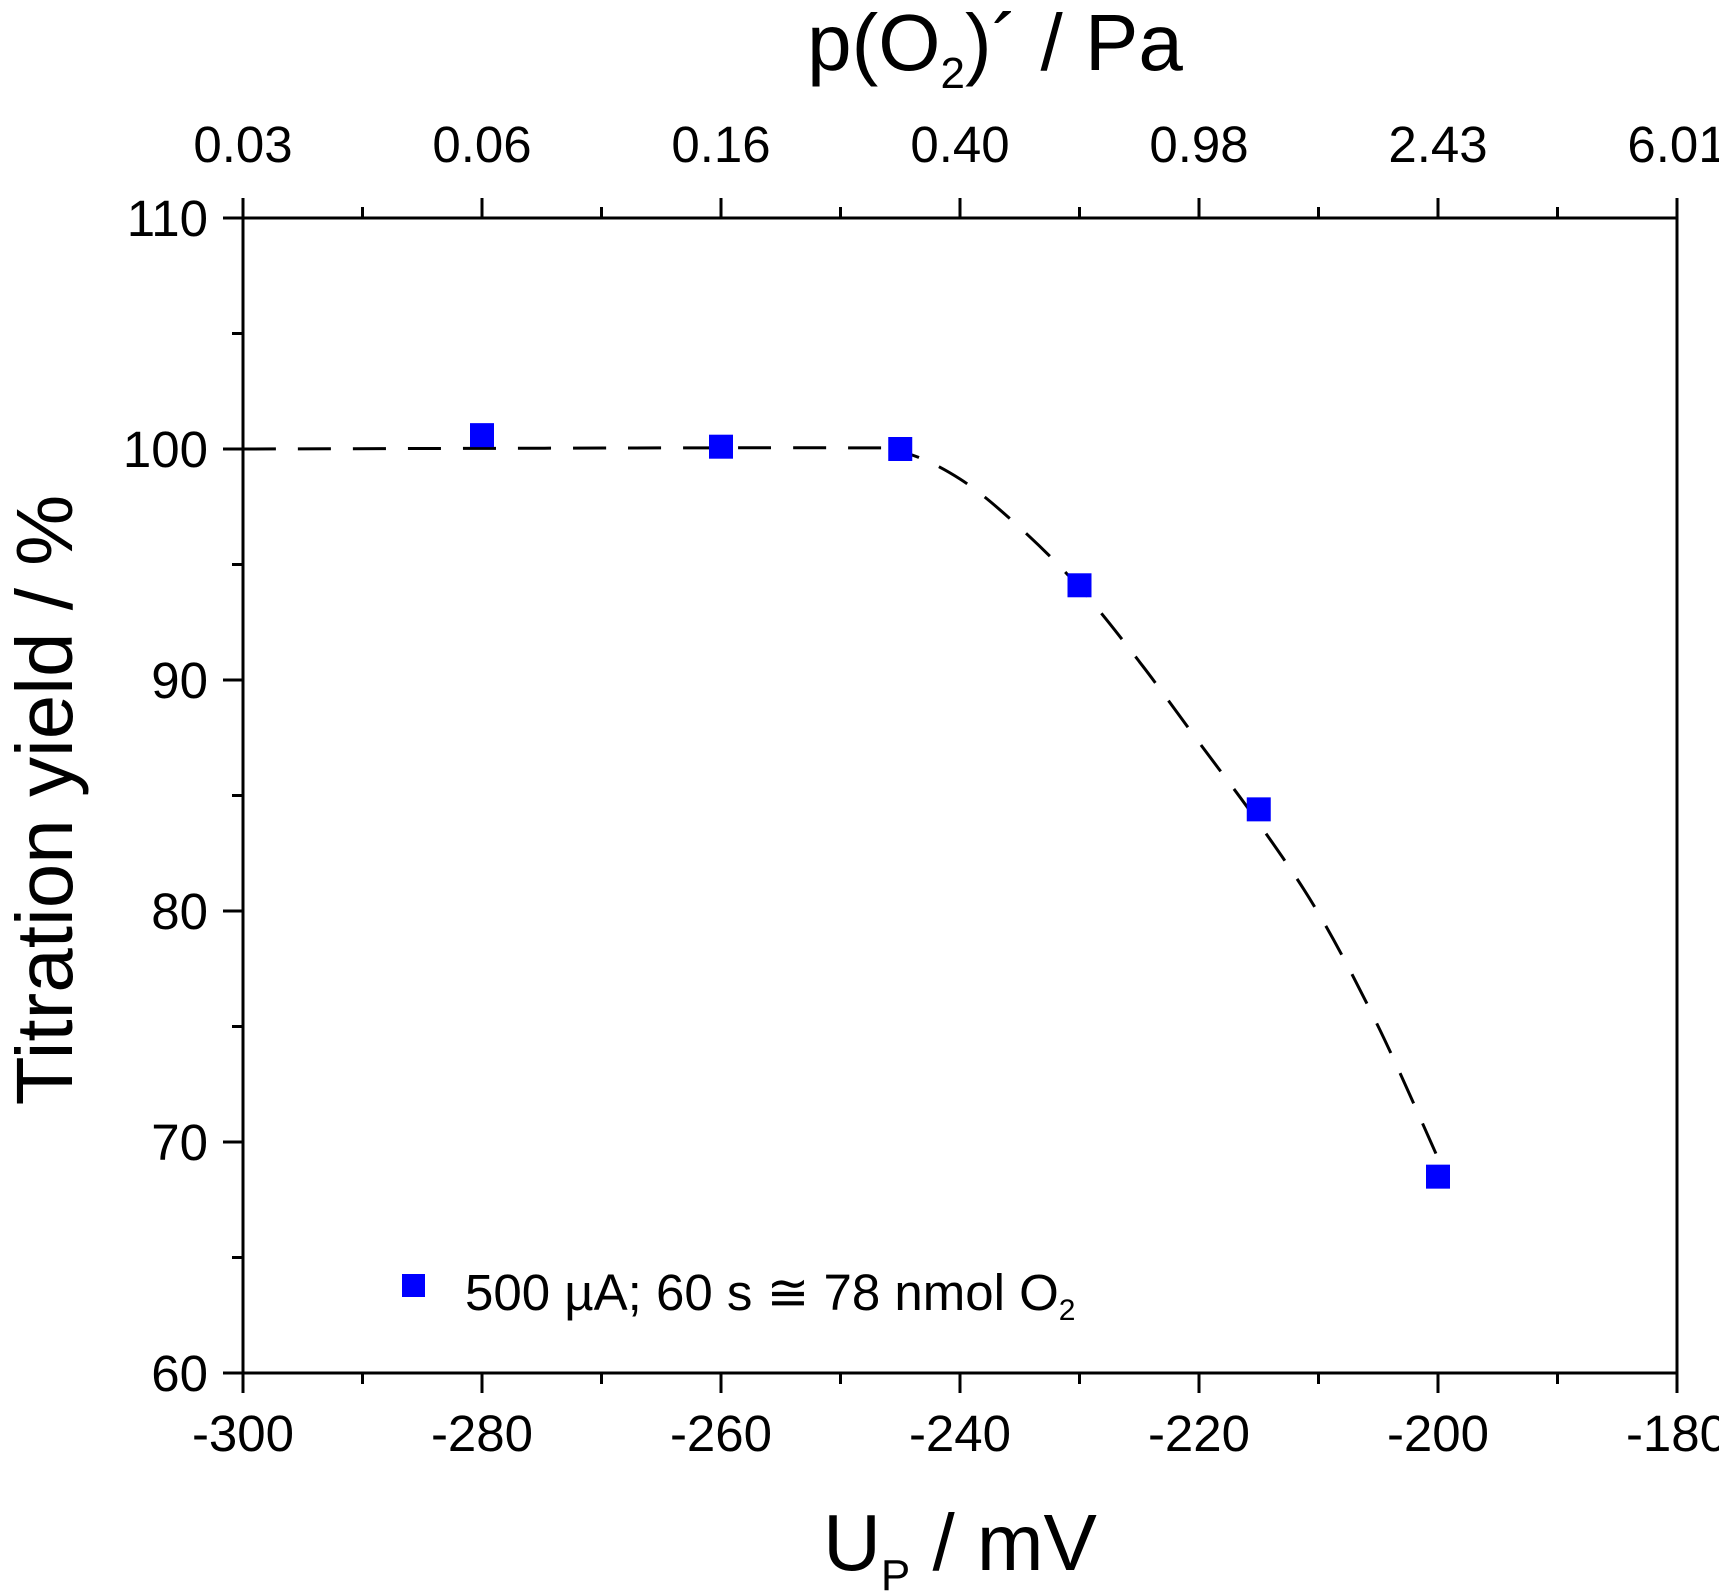 The width and height of the screenshot is (1719, 1594). Describe the element at coordinates (720, 144) in the screenshot. I see `top-tick-label: 0.16` at that location.